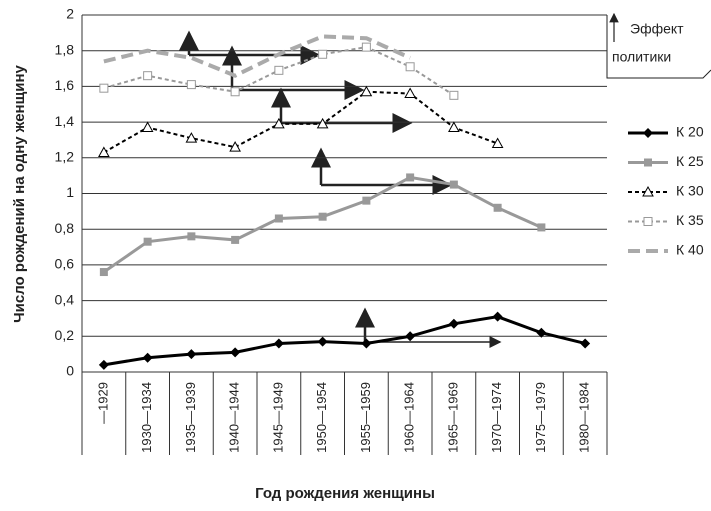 The height and width of the screenshot is (511, 711). What do you see at coordinates (65, 264) in the screenshot?
I see `y-tick-label: 0,6` at bounding box center [65, 264].